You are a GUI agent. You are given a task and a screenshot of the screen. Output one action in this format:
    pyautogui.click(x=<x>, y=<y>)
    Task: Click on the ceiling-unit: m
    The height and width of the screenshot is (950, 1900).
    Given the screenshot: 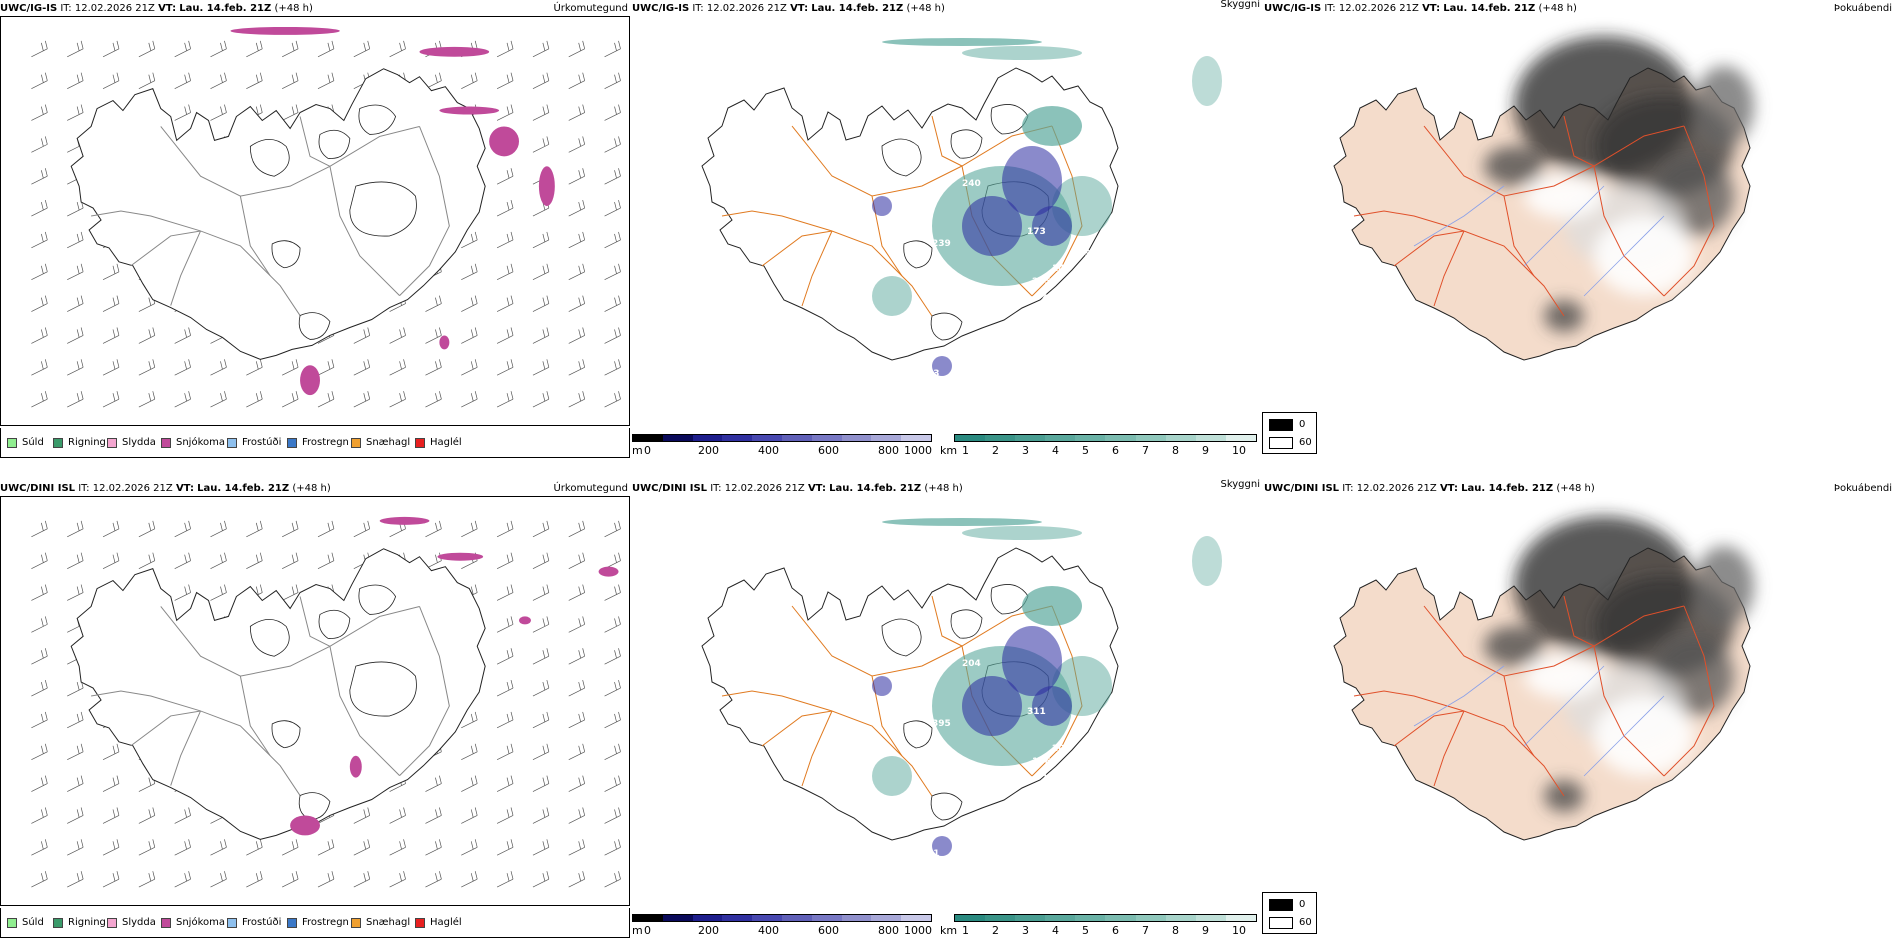 What is the action you would take?
    pyautogui.click(x=637, y=930)
    